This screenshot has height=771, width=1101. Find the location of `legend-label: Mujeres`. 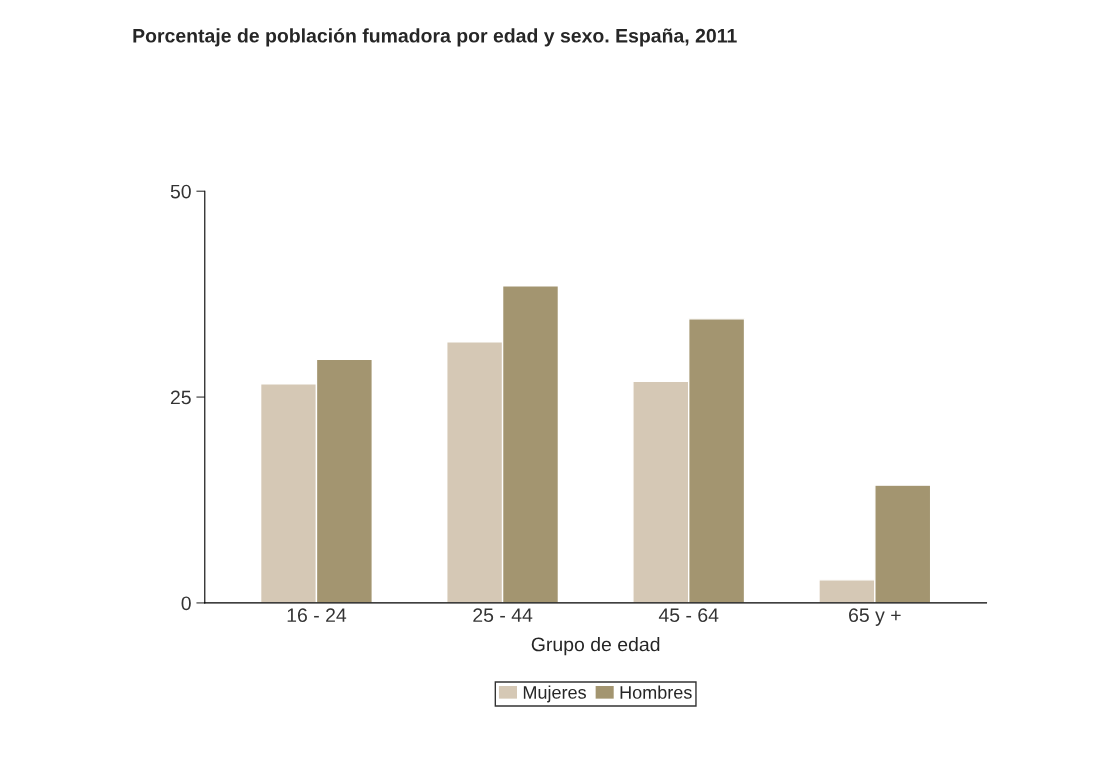

legend-label: Mujeres is located at coordinates (554, 694).